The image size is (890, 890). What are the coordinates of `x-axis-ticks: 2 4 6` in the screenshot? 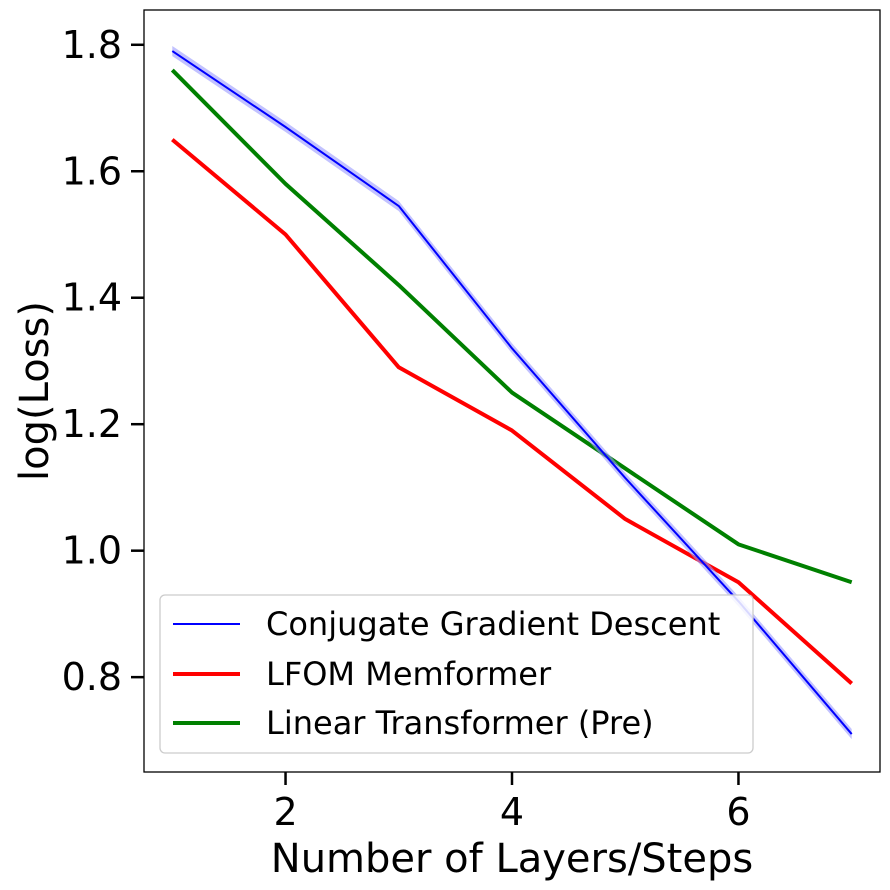 It's located at (512, 803).